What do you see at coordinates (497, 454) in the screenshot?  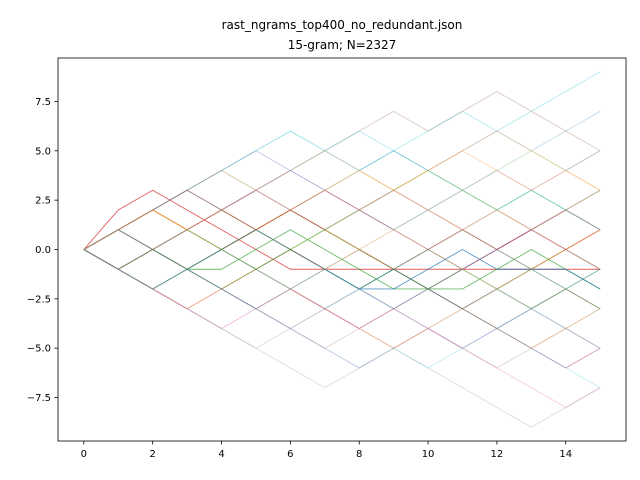 I see `x-tick-label: 12` at bounding box center [497, 454].